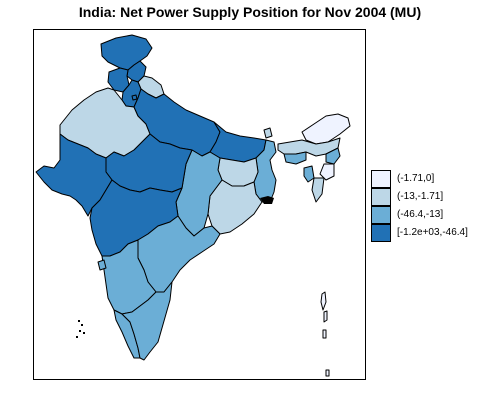 The height and width of the screenshot is (400, 500). Describe the element at coordinates (333, 156) in the screenshot. I see `state-nagaland` at that location.